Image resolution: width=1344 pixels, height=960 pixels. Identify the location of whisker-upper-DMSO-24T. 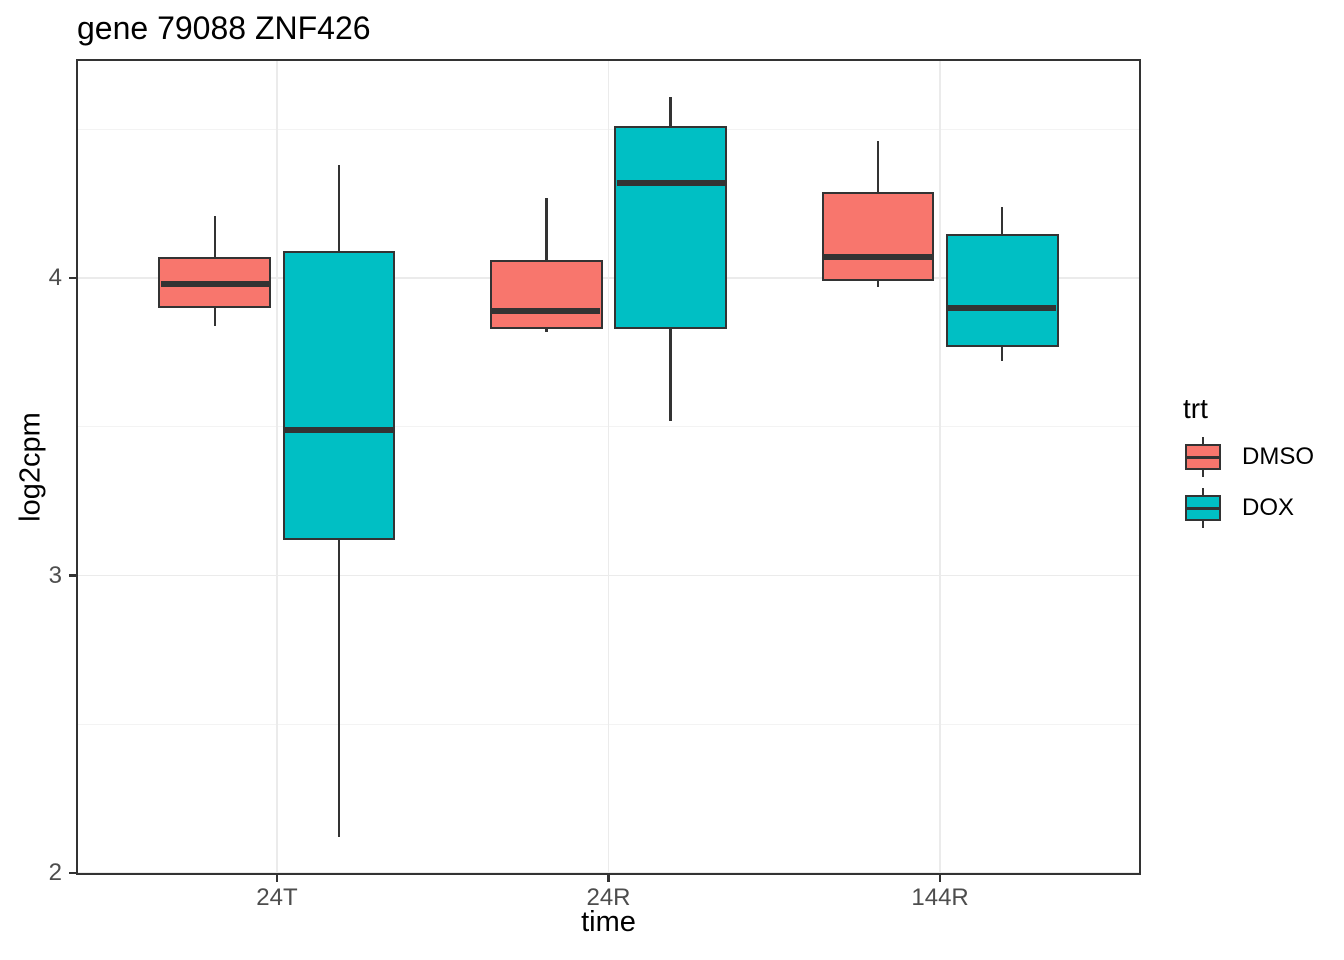
(215, 236).